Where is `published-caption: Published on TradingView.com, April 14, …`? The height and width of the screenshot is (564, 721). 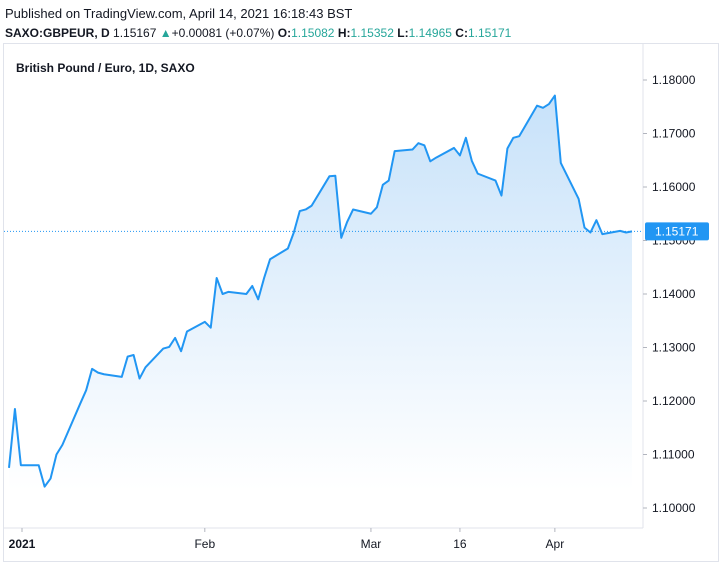
published-caption: Published on TradingView.com, April 14, … is located at coordinates (179, 13).